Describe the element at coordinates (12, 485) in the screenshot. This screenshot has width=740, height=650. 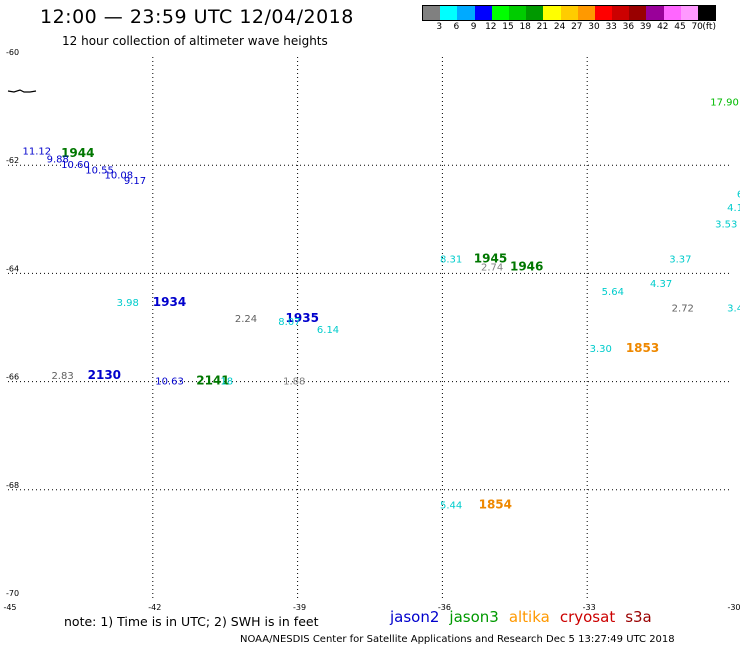
I see `latitude-tick-label: -68` at that location.